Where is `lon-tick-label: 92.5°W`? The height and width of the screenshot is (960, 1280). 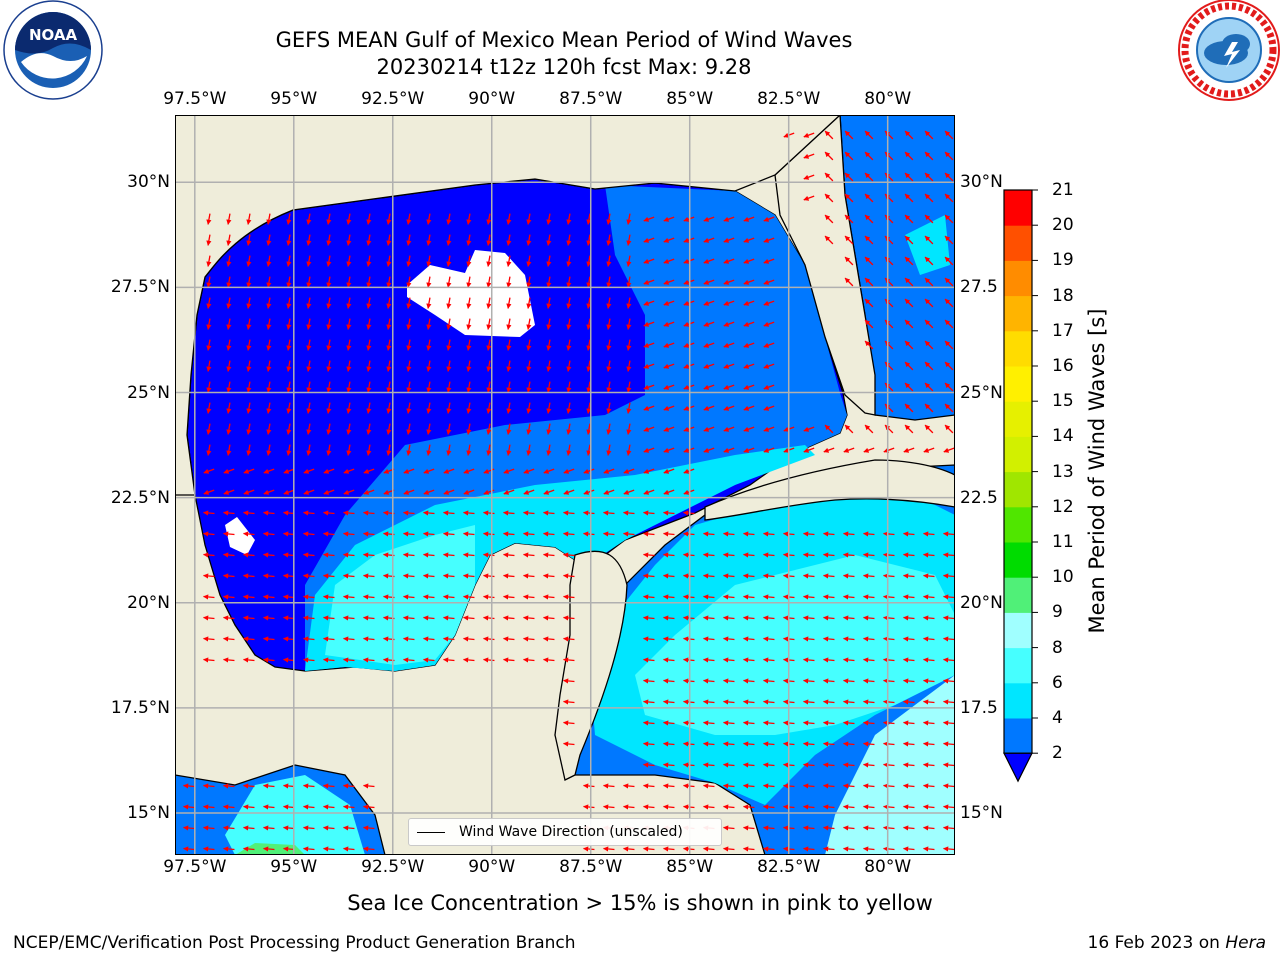 lon-tick-label: 92.5°W is located at coordinates (393, 99).